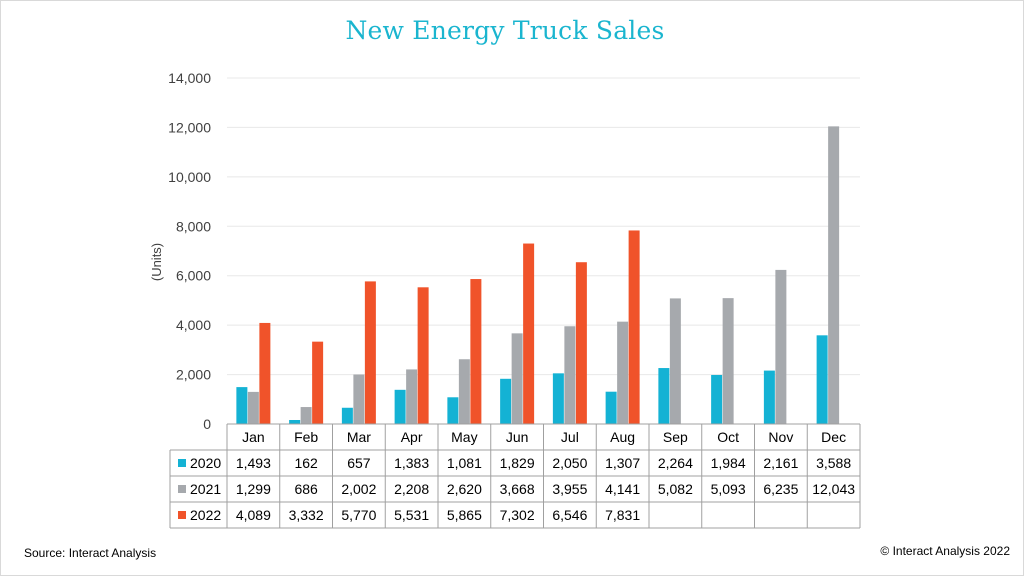 This screenshot has height=576, width=1024. Describe the element at coordinates (205, 515) in the screenshot. I see `legend-label-2022: 2022` at that location.